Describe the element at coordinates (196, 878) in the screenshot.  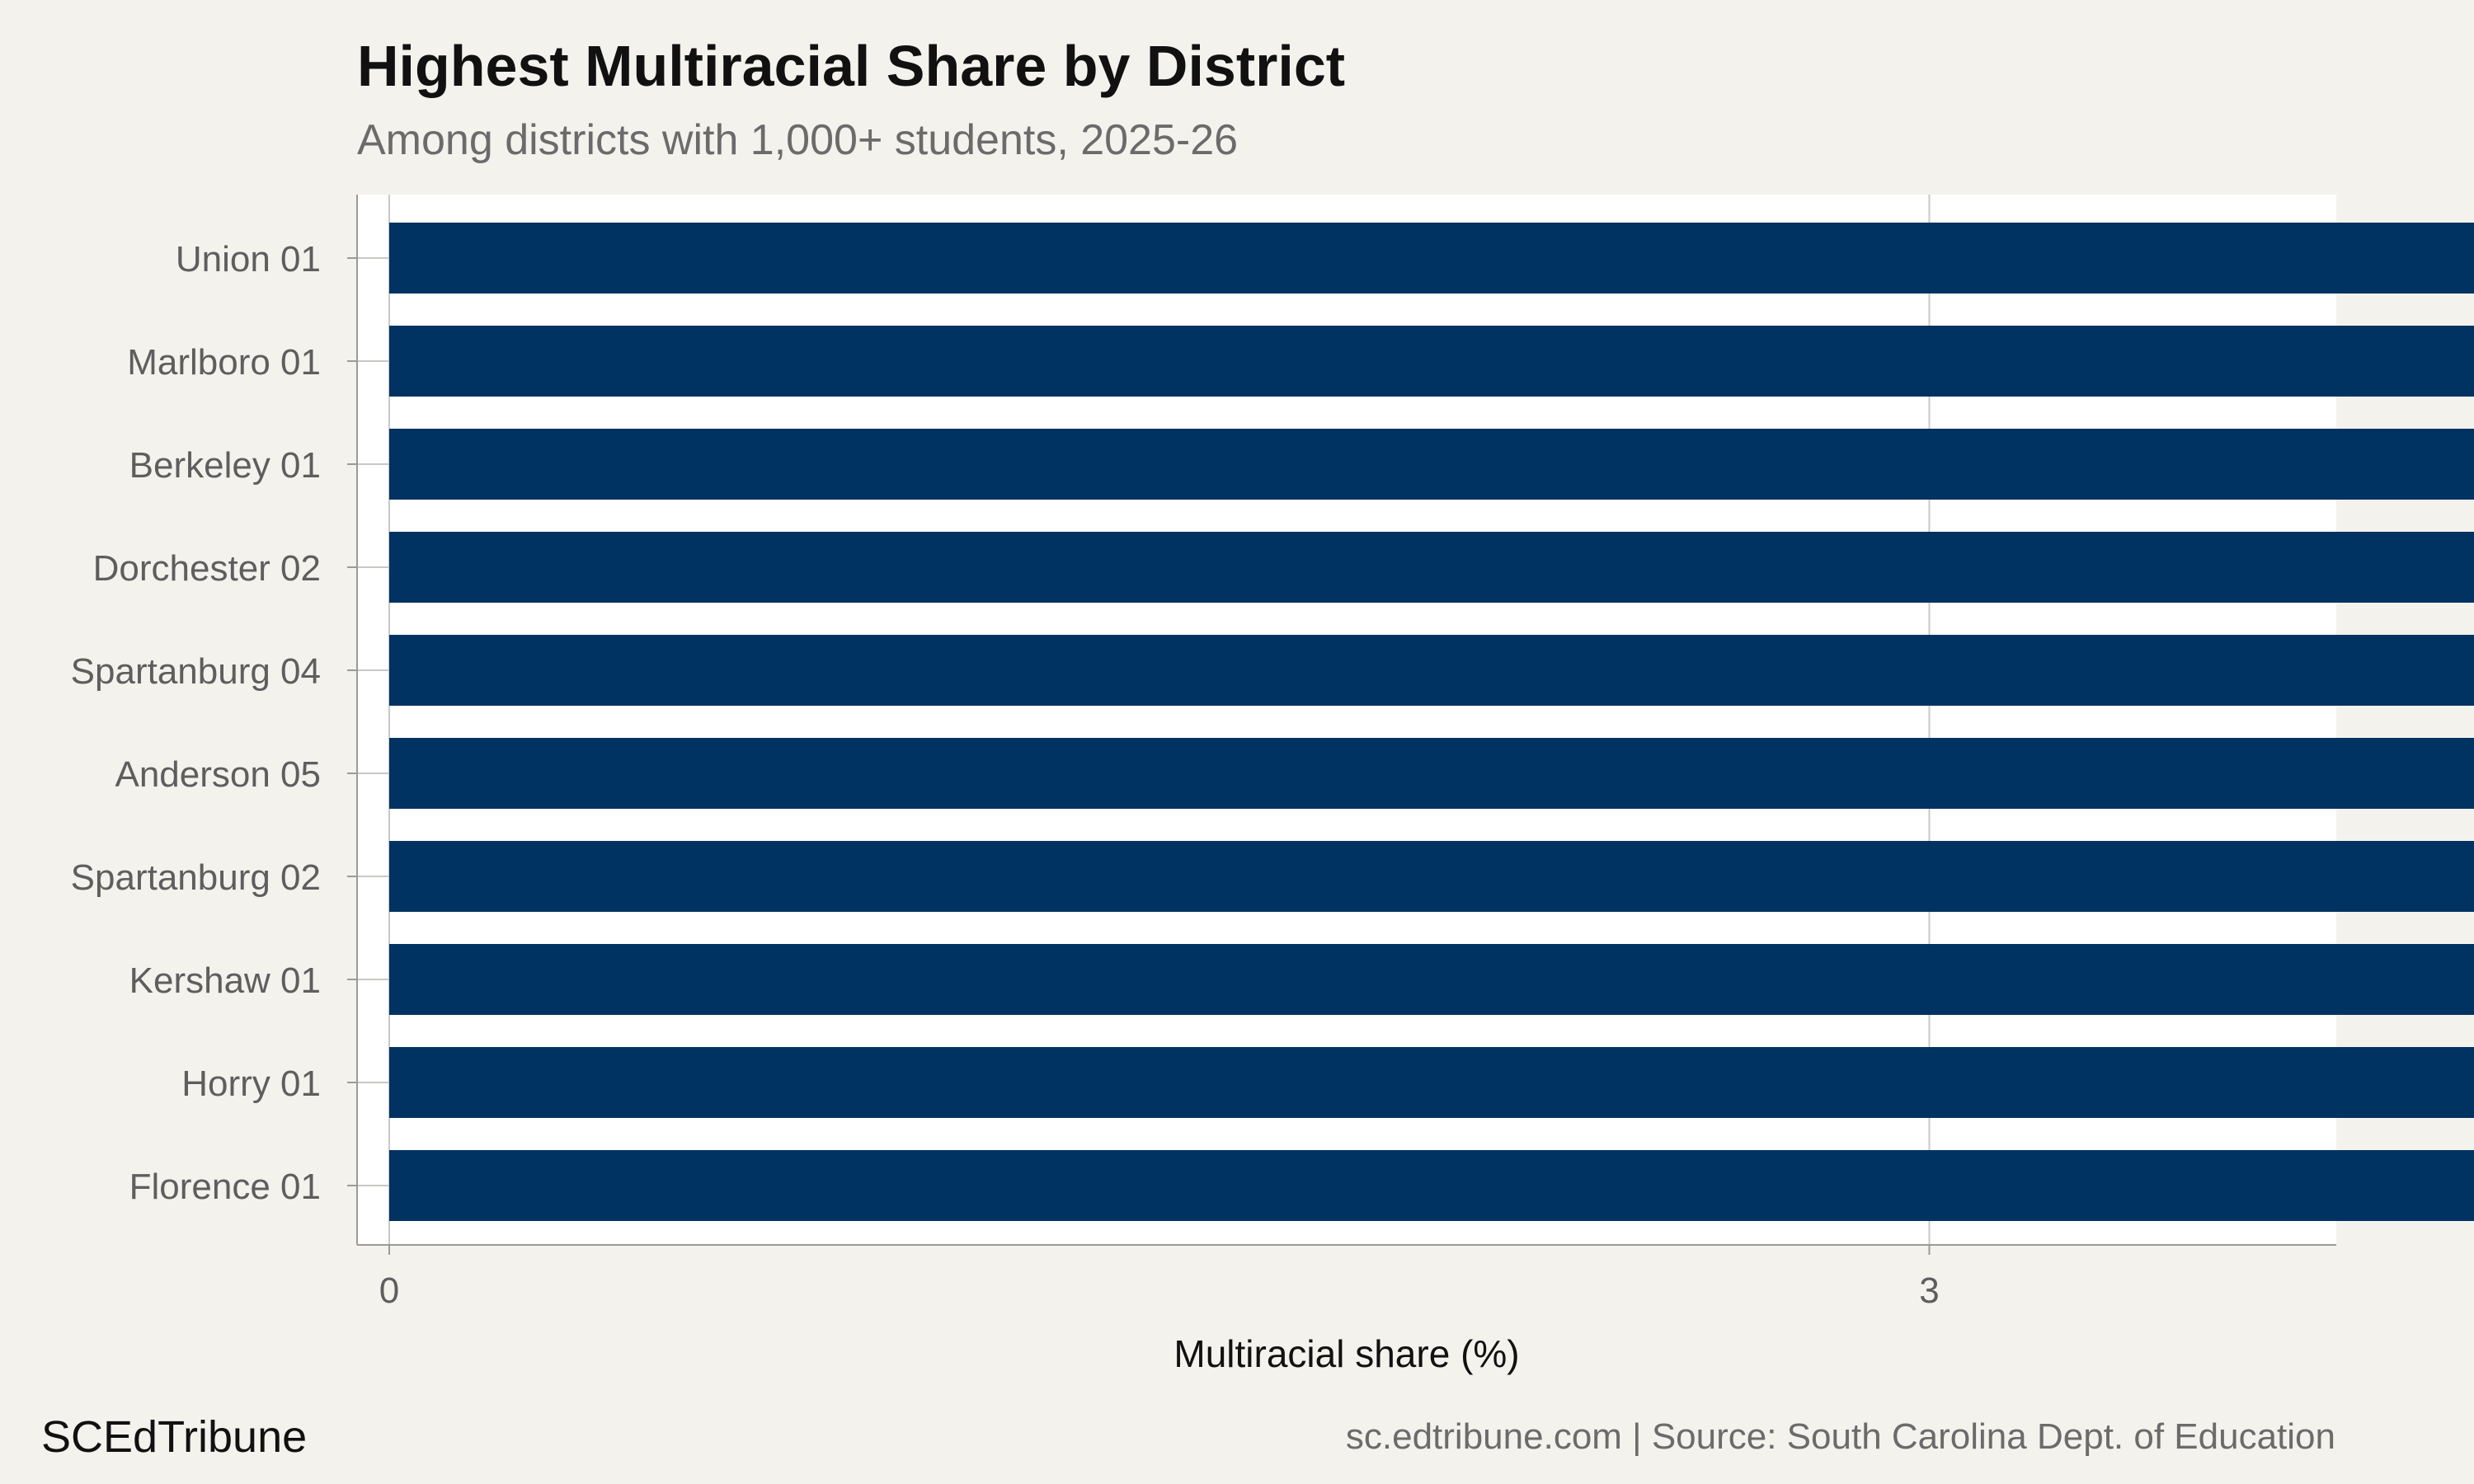
I see `category-label: Spartanburg 02` at that location.